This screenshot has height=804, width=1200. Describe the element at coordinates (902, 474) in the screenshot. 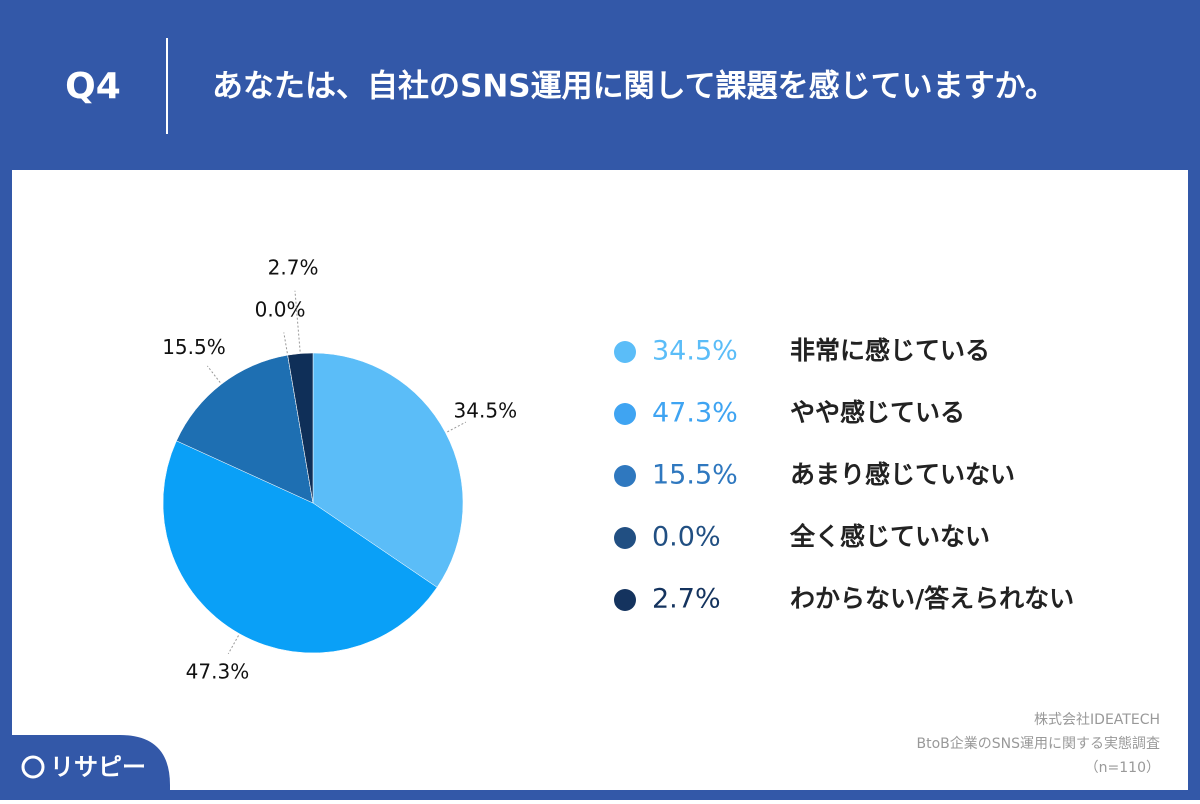

I see `legend-label: あまり感じていない` at that location.